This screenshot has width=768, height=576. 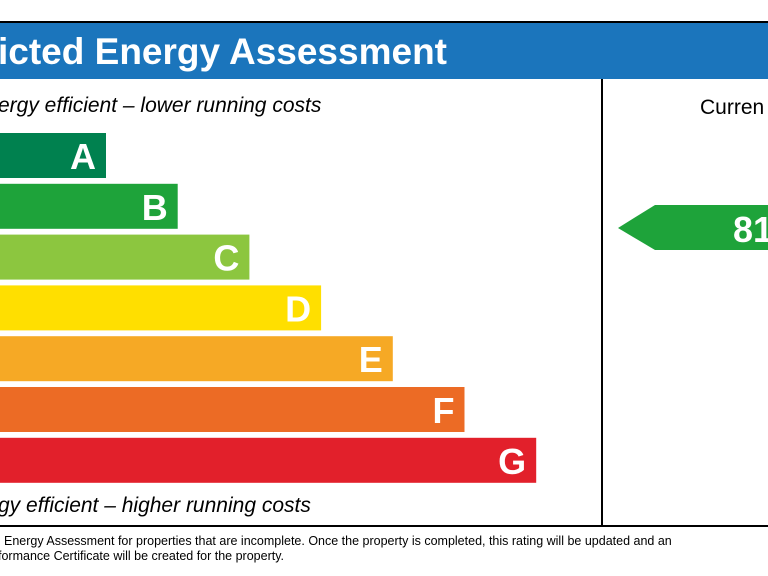 I want to click on bottom-note: gy efficient – higher running costs, so click(x=155, y=505).